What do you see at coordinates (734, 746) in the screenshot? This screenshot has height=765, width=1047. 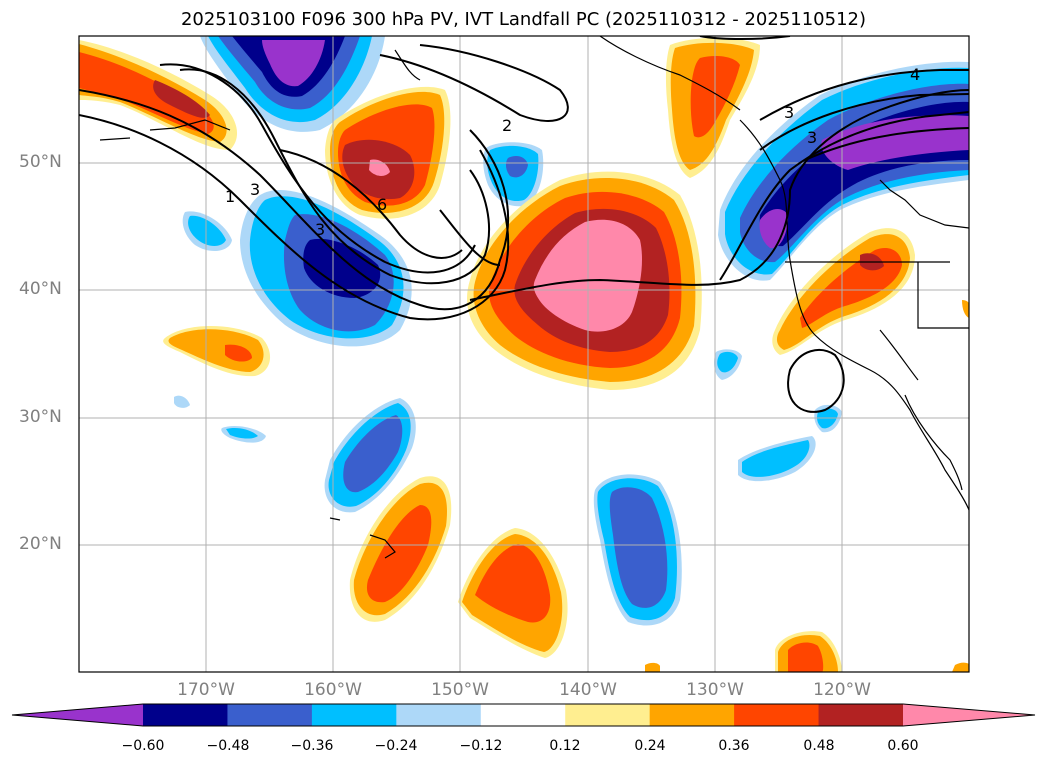 I see `colorbar-tick-label: 0.36` at bounding box center [734, 746].